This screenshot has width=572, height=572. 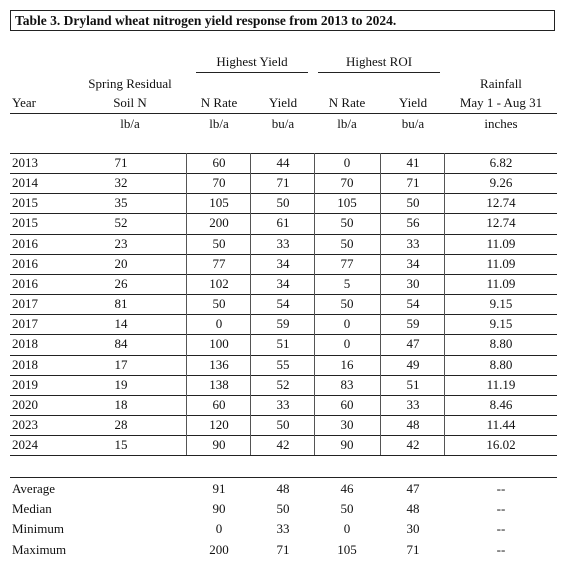 What do you see at coordinates (347, 424) in the screenshot?
I see `cell-roi-n-rate: 30` at bounding box center [347, 424].